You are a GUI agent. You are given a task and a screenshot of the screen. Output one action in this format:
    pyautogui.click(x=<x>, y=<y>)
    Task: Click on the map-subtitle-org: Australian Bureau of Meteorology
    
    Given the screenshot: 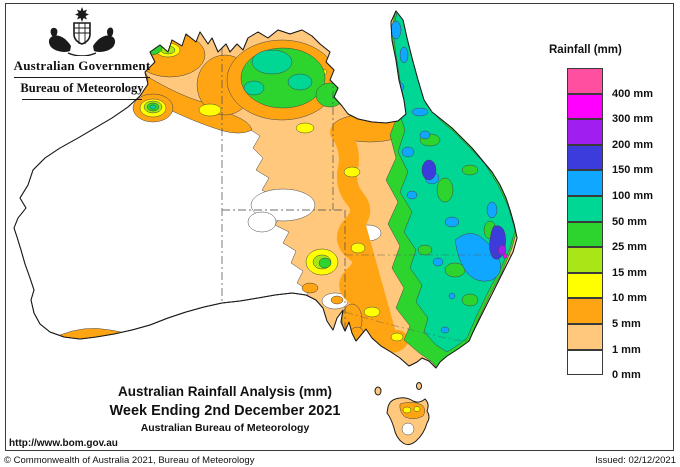 What is the action you would take?
    pyautogui.click(x=225, y=428)
    